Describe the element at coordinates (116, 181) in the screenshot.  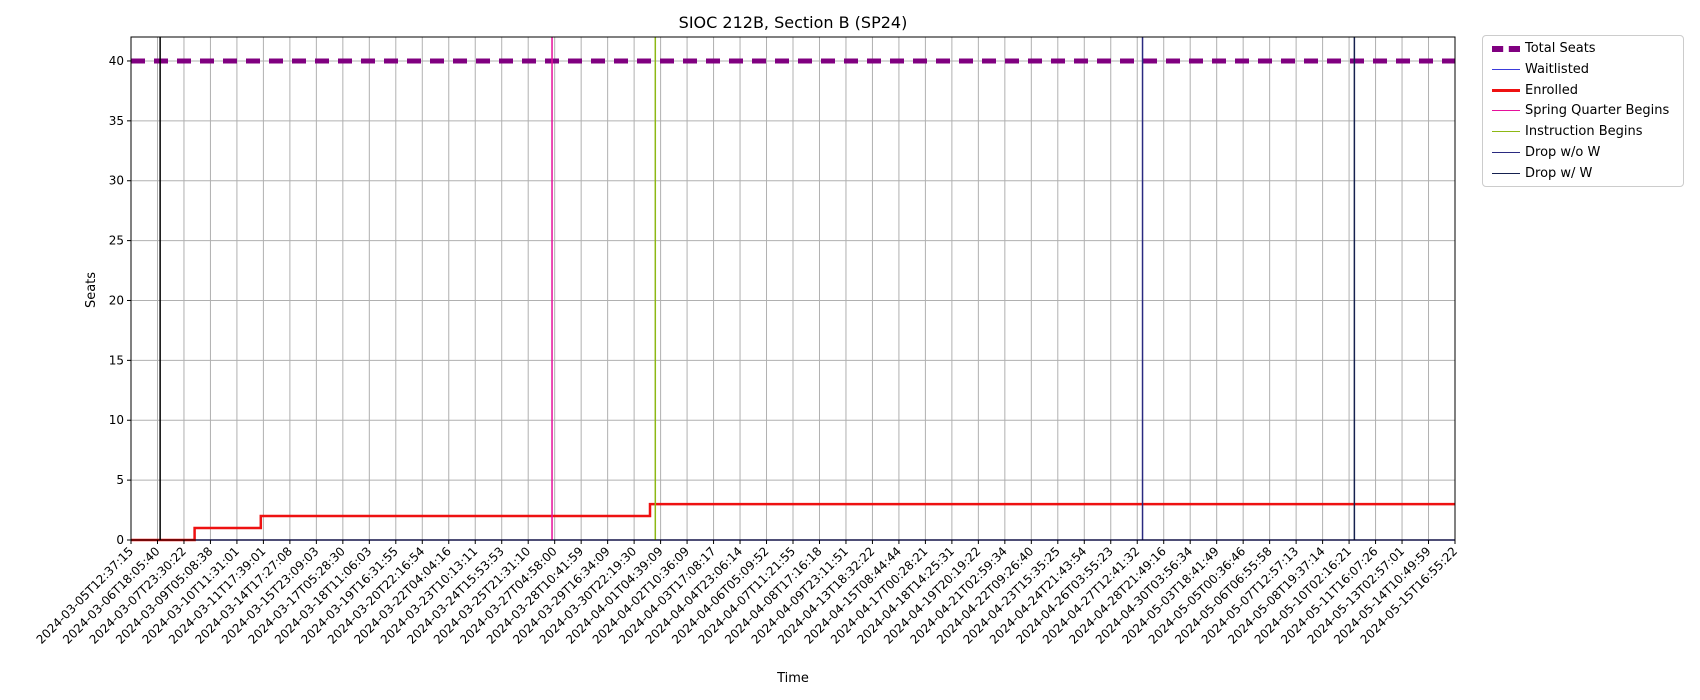
I see `y-tick-label: 30` at that location.